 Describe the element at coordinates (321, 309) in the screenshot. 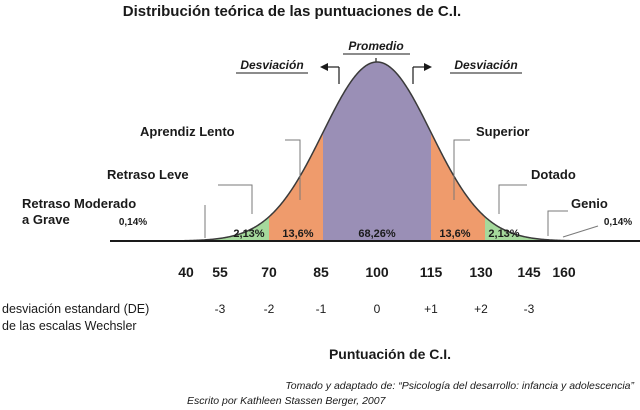

I see `sd-label-minus1: -1` at that location.